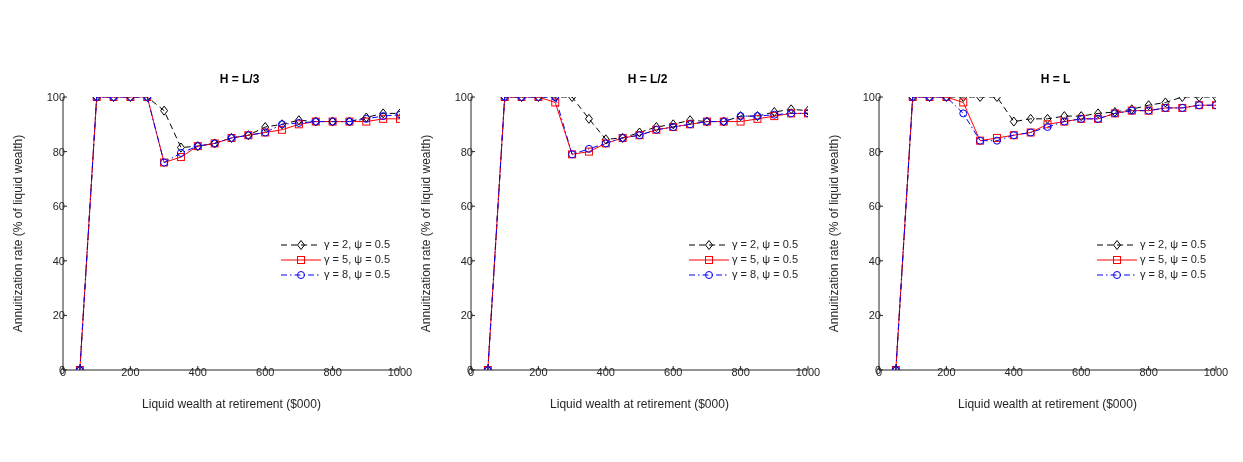 The height and width of the screenshot is (462, 1243). I want to click on chart-title: H = L/2, so click(647, 80).